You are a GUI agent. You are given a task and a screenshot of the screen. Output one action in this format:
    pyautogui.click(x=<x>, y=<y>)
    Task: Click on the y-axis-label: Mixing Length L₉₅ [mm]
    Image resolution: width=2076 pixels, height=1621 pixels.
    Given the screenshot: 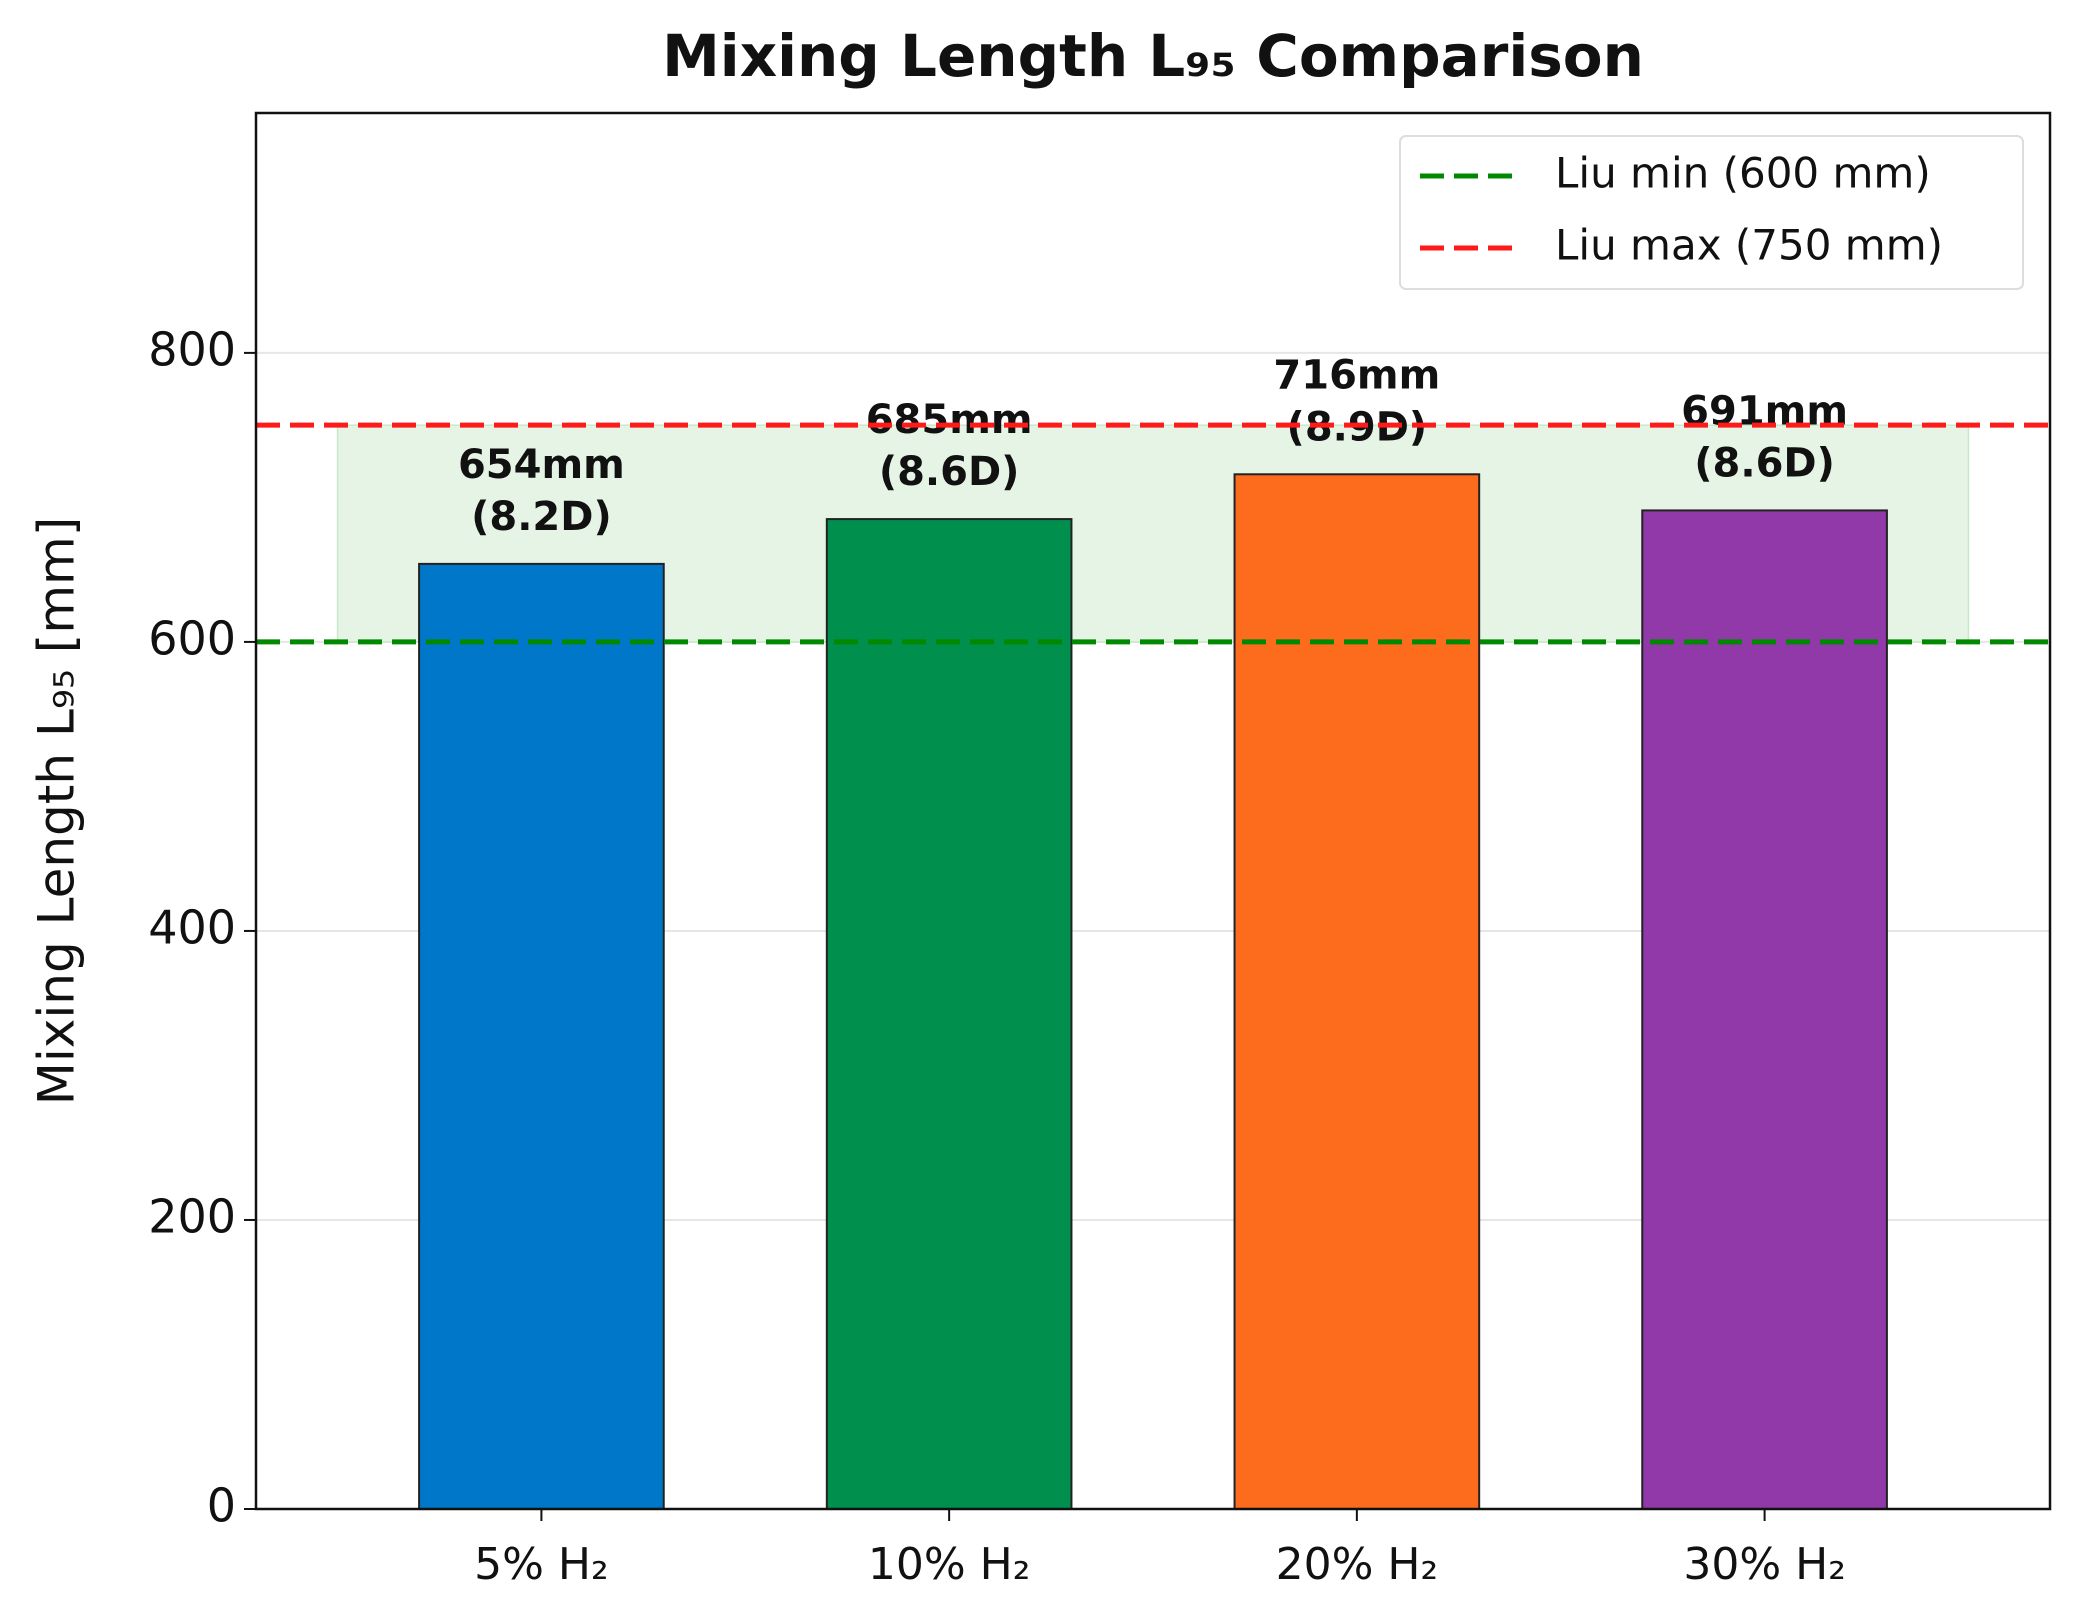 What is the action you would take?
    pyautogui.click(x=57, y=811)
    